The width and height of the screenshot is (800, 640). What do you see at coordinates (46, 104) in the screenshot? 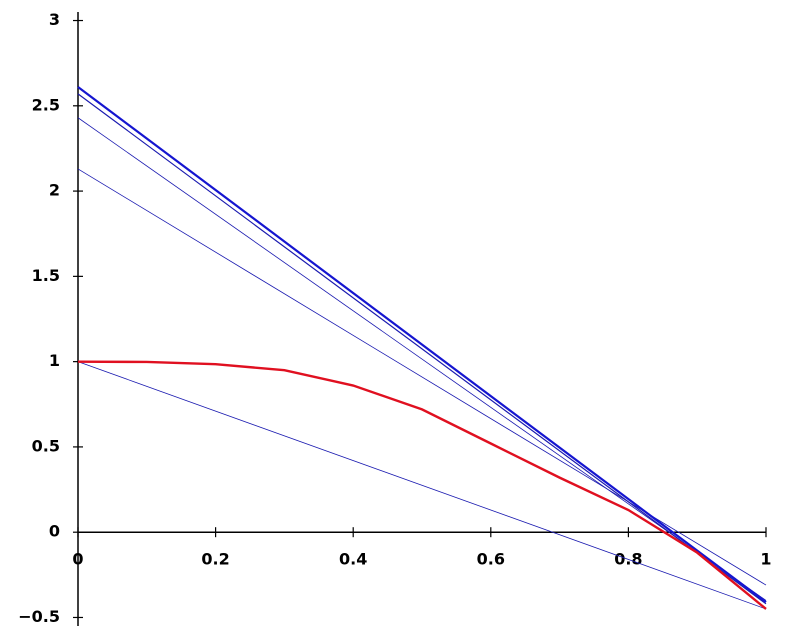
I see `y-tick-label: 2.5` at bounding box center [46, 104].